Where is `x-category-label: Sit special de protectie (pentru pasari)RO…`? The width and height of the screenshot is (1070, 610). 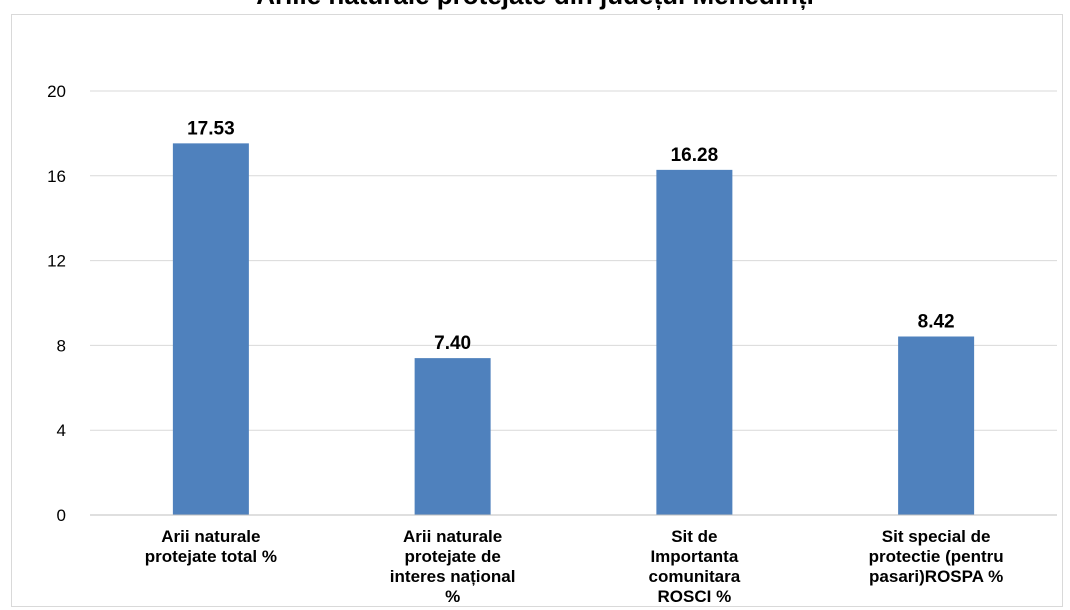
x-category-label: Sit special de protectie (pentru pasari)RO… is located at coordinates (936, 556).